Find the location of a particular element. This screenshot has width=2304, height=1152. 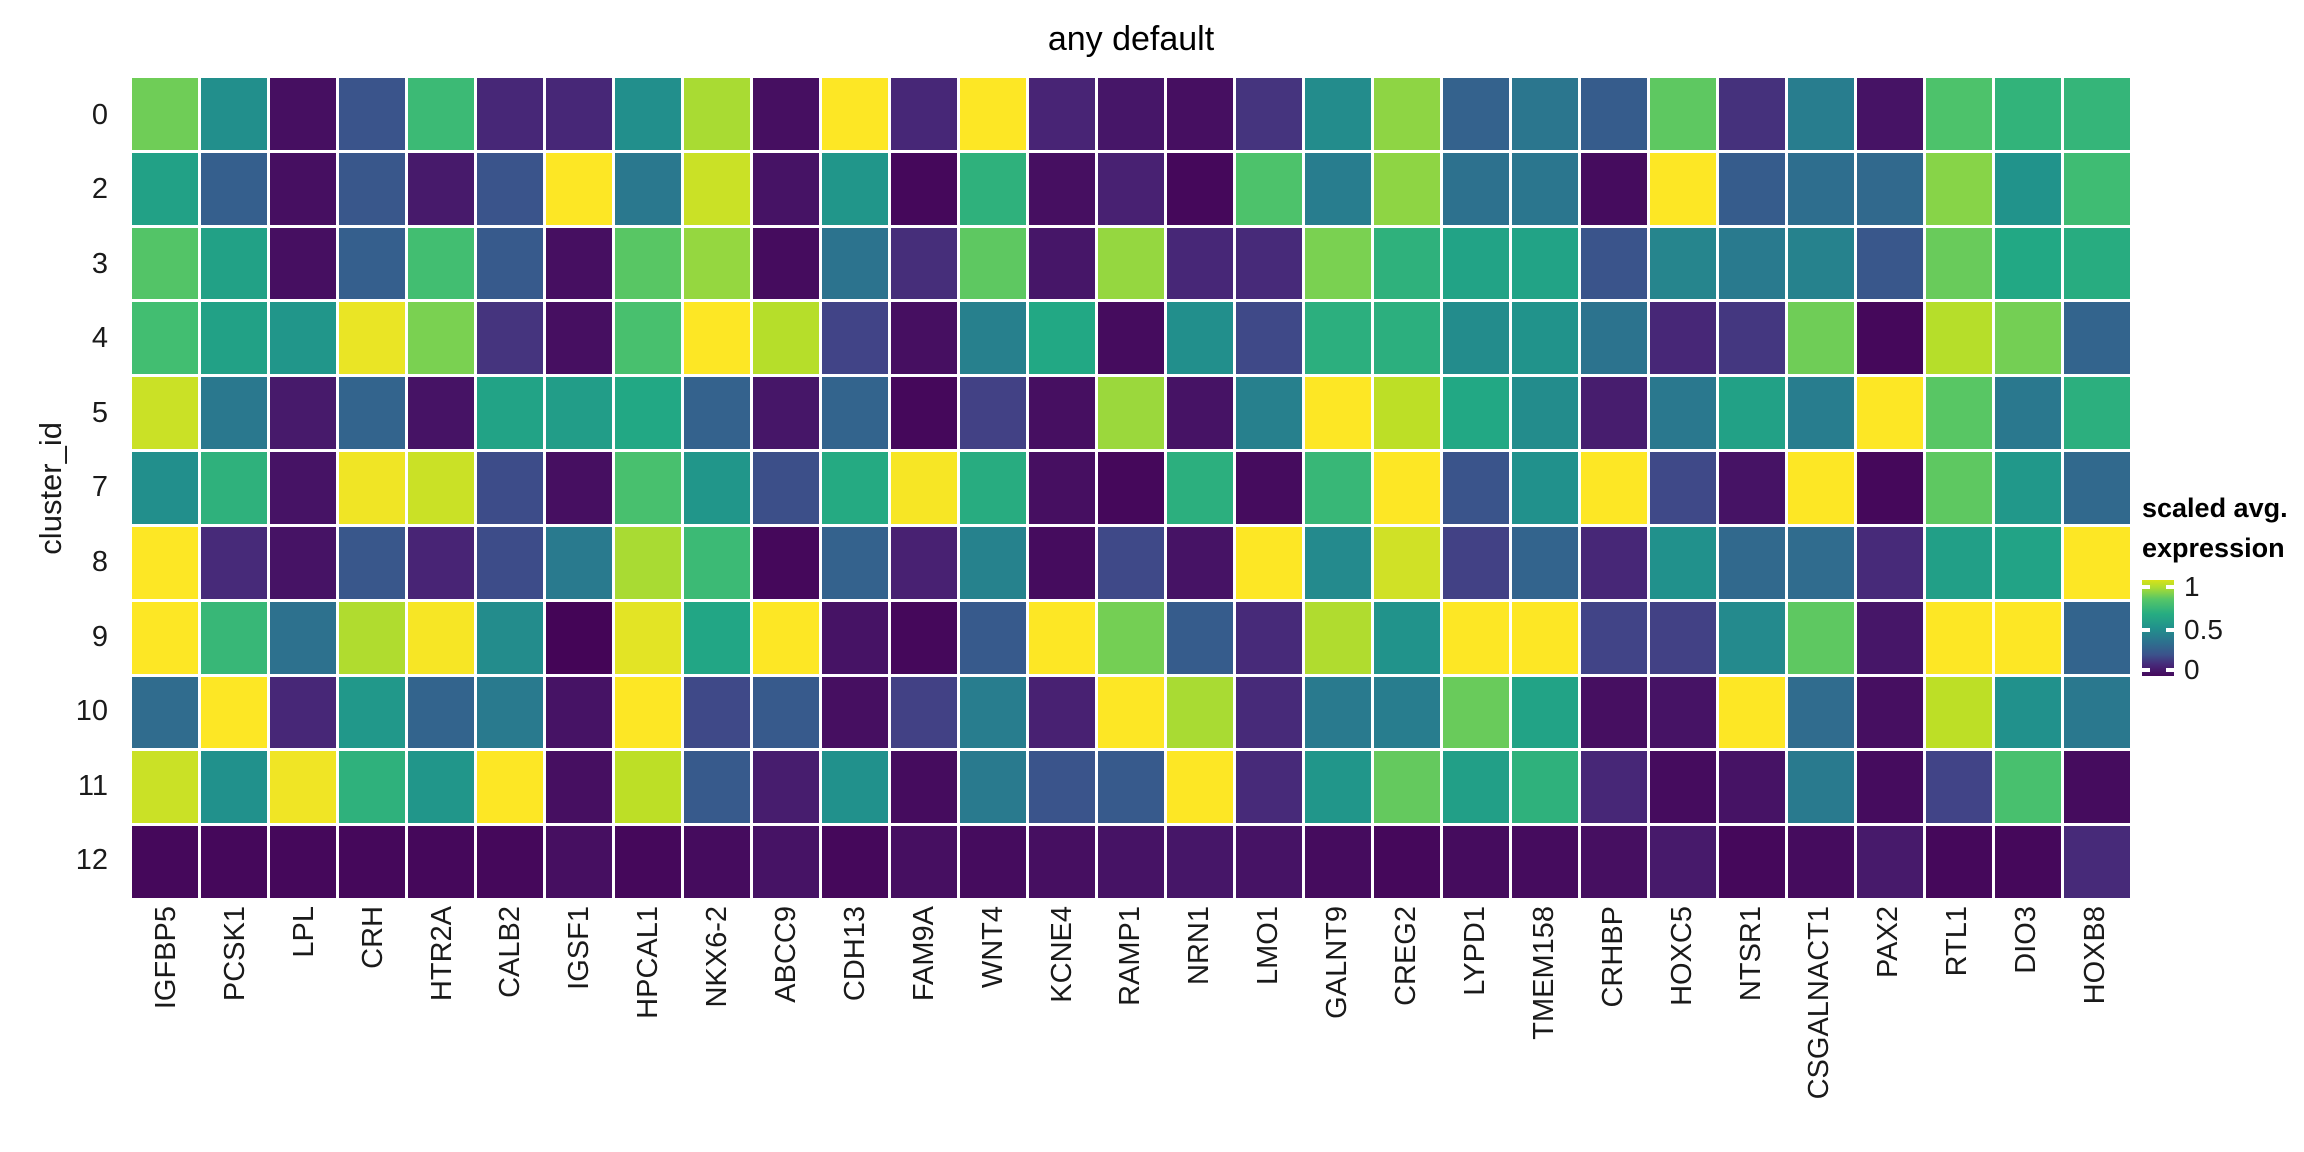

legend-title-line2: expression is located at coordinates (2213, 548).